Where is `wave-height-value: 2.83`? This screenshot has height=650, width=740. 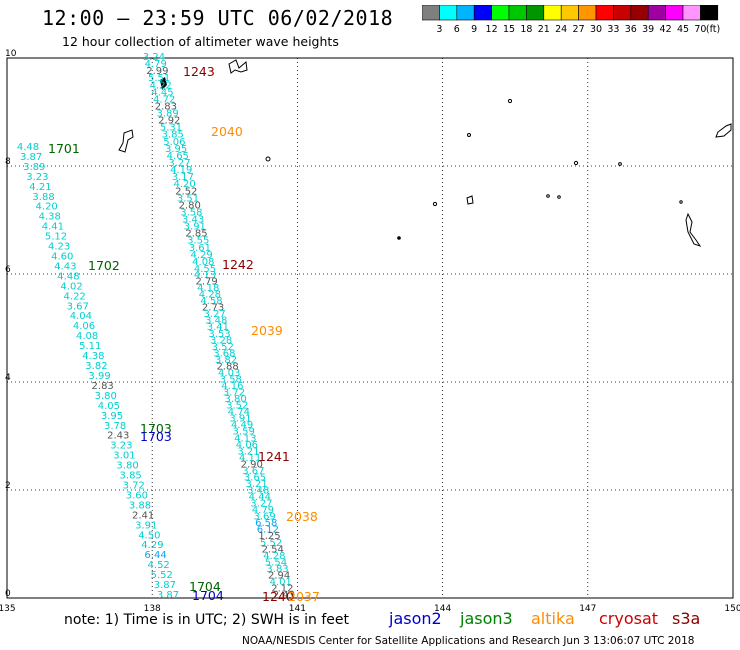 wave-height-value: 2.83 is located at coordinates (103, 386).